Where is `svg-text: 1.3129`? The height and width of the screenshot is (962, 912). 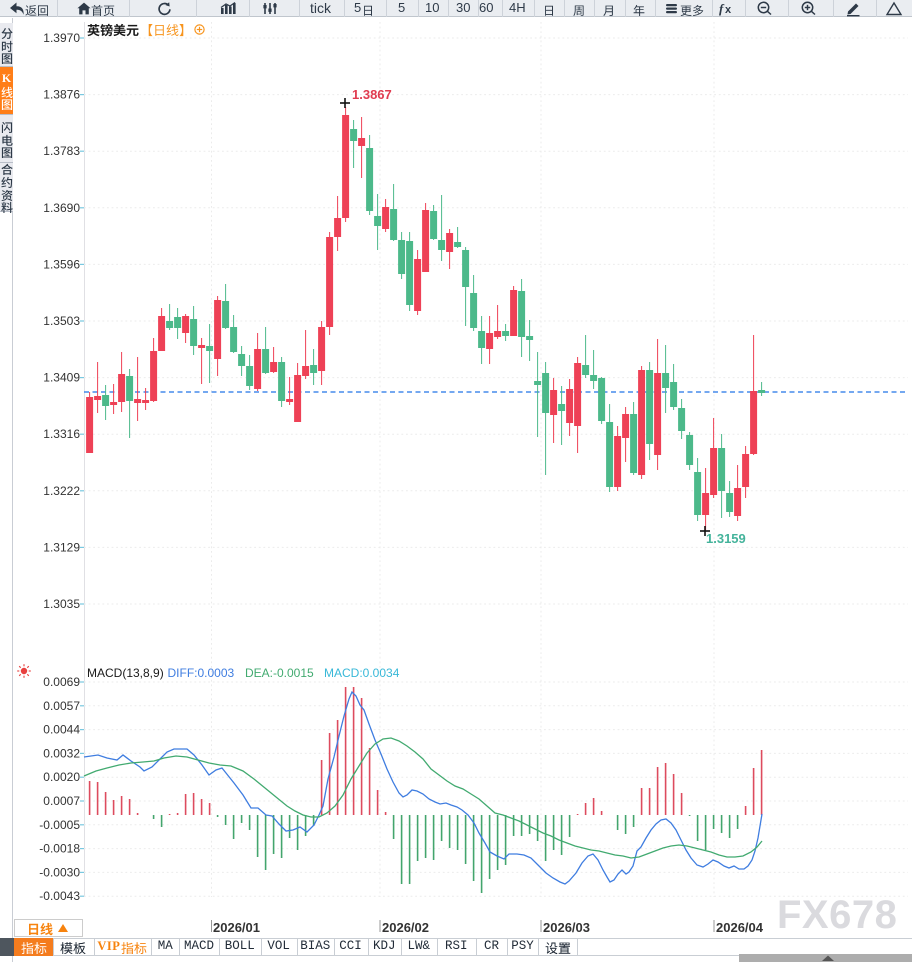
svg-text: 1.3129 is located at coordinates (61, 547).